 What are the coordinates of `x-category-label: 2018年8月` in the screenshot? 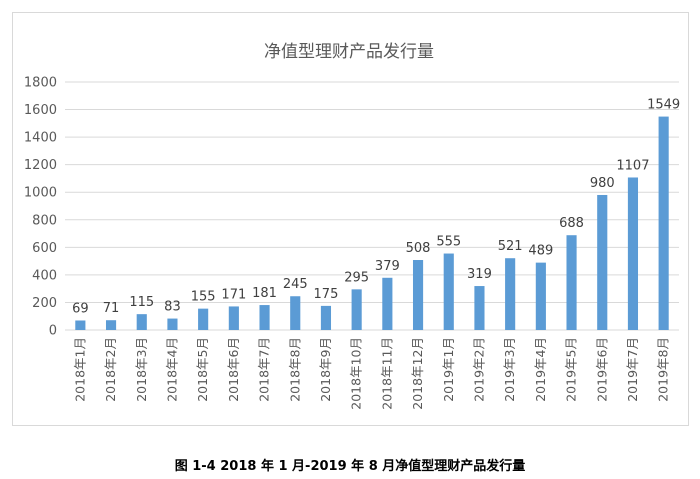 It's located at (294, 369).